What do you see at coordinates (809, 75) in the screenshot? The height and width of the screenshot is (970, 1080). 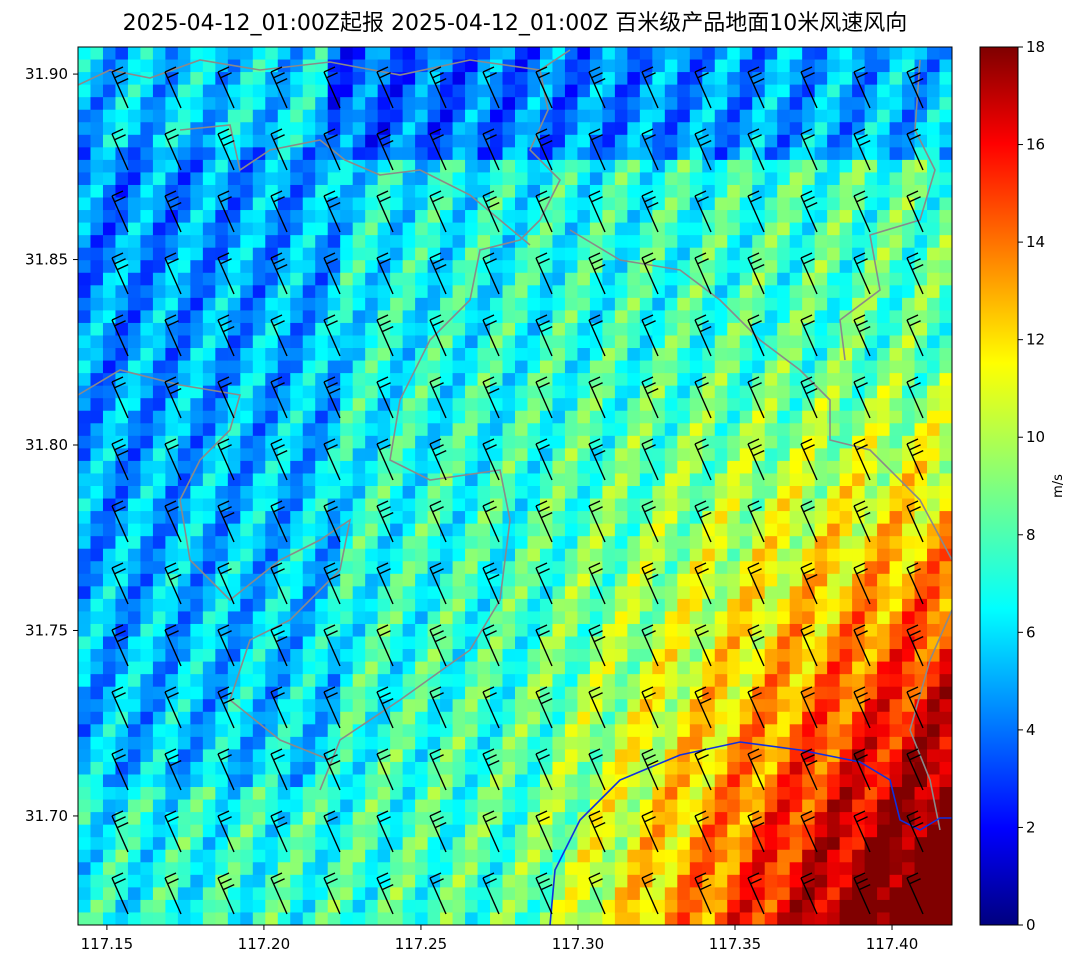 I see `barb-feather` at bounding box center [809, 75].